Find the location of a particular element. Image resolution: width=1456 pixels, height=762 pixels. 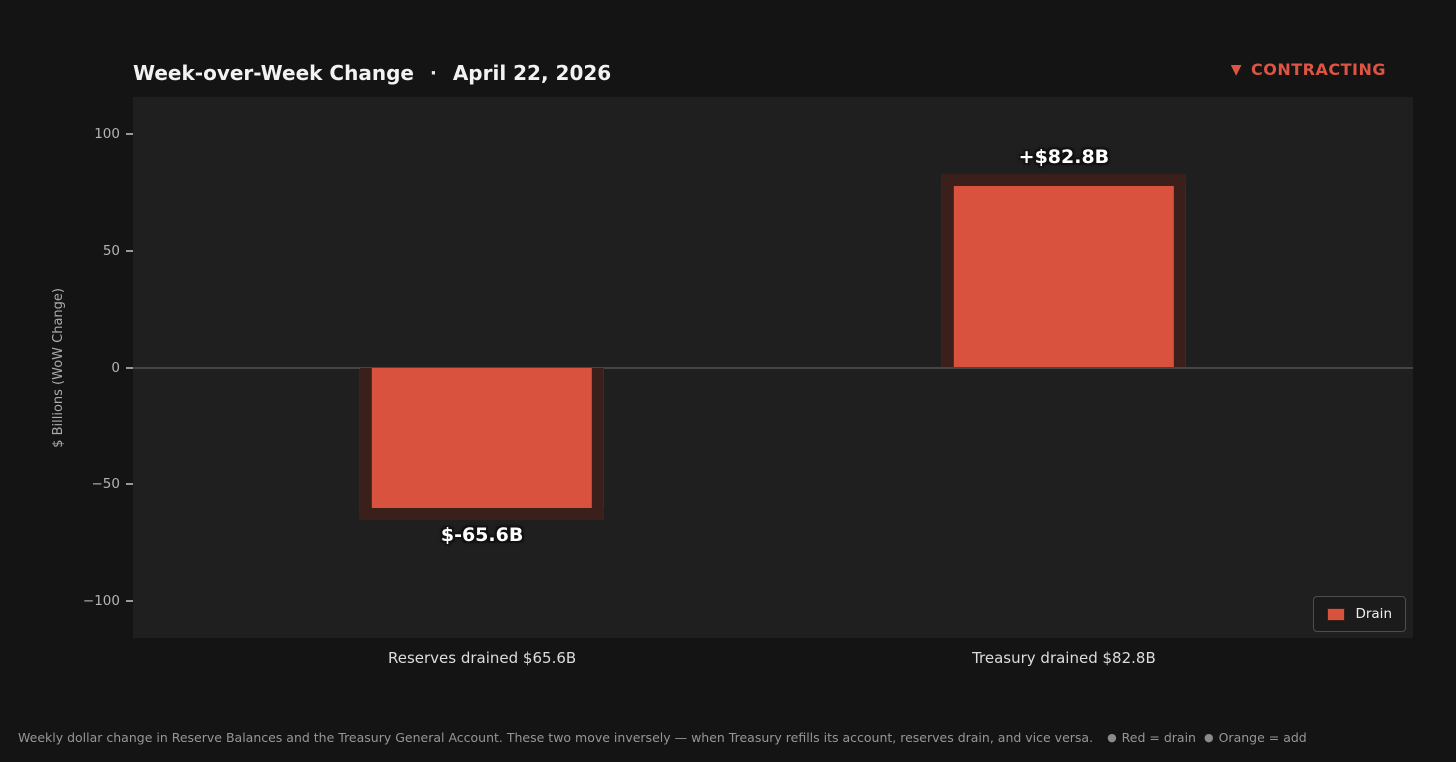

chart-date: April 22, 2026 is located at coordinates (532, 73).